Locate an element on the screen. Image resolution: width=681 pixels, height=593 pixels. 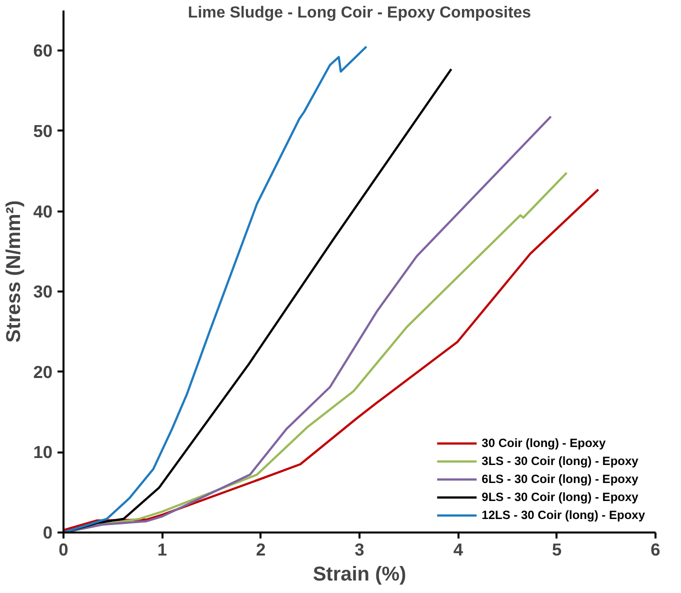
legend-label: 12LS - 30 Coir (long) - Epoxy is located at coordinates (563, 515).